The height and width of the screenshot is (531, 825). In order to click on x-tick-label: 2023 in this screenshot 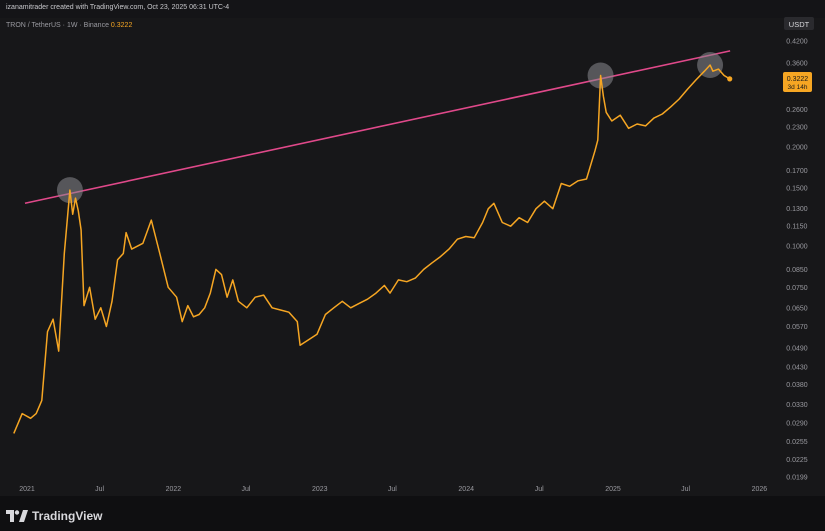, I will do `click(320, 489)`.